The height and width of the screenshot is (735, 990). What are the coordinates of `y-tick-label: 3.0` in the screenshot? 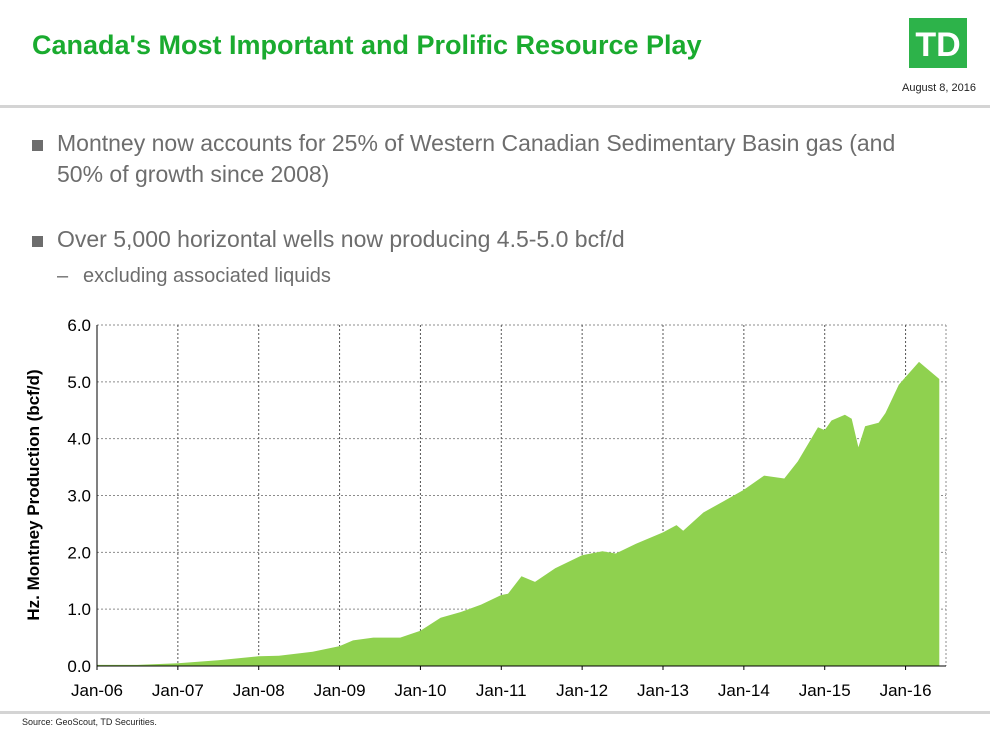 It's located at (79, 496).